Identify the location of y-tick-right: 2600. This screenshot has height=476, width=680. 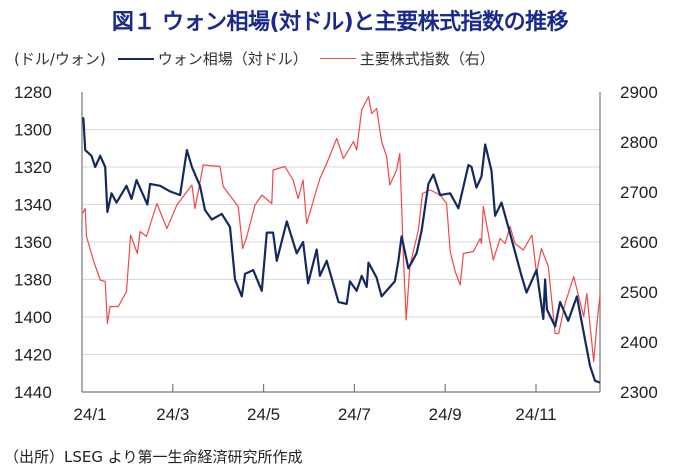
(639, 242).